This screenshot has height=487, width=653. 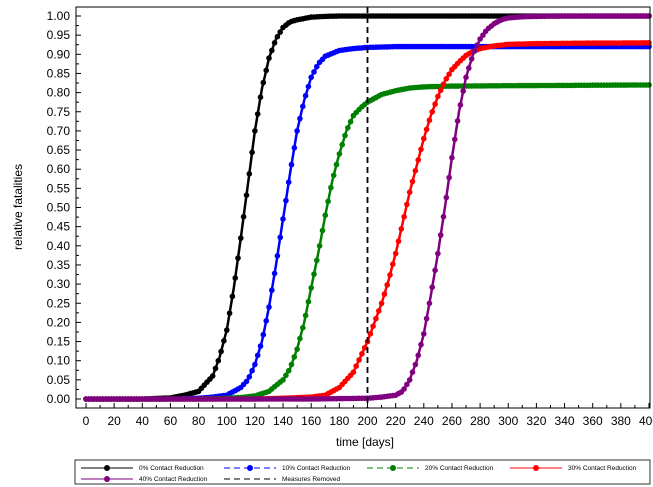 What do you see at coordinates (396, 421) in the screenshot?
I see `x-tick-label: 220` at bounding box center [396, 421].